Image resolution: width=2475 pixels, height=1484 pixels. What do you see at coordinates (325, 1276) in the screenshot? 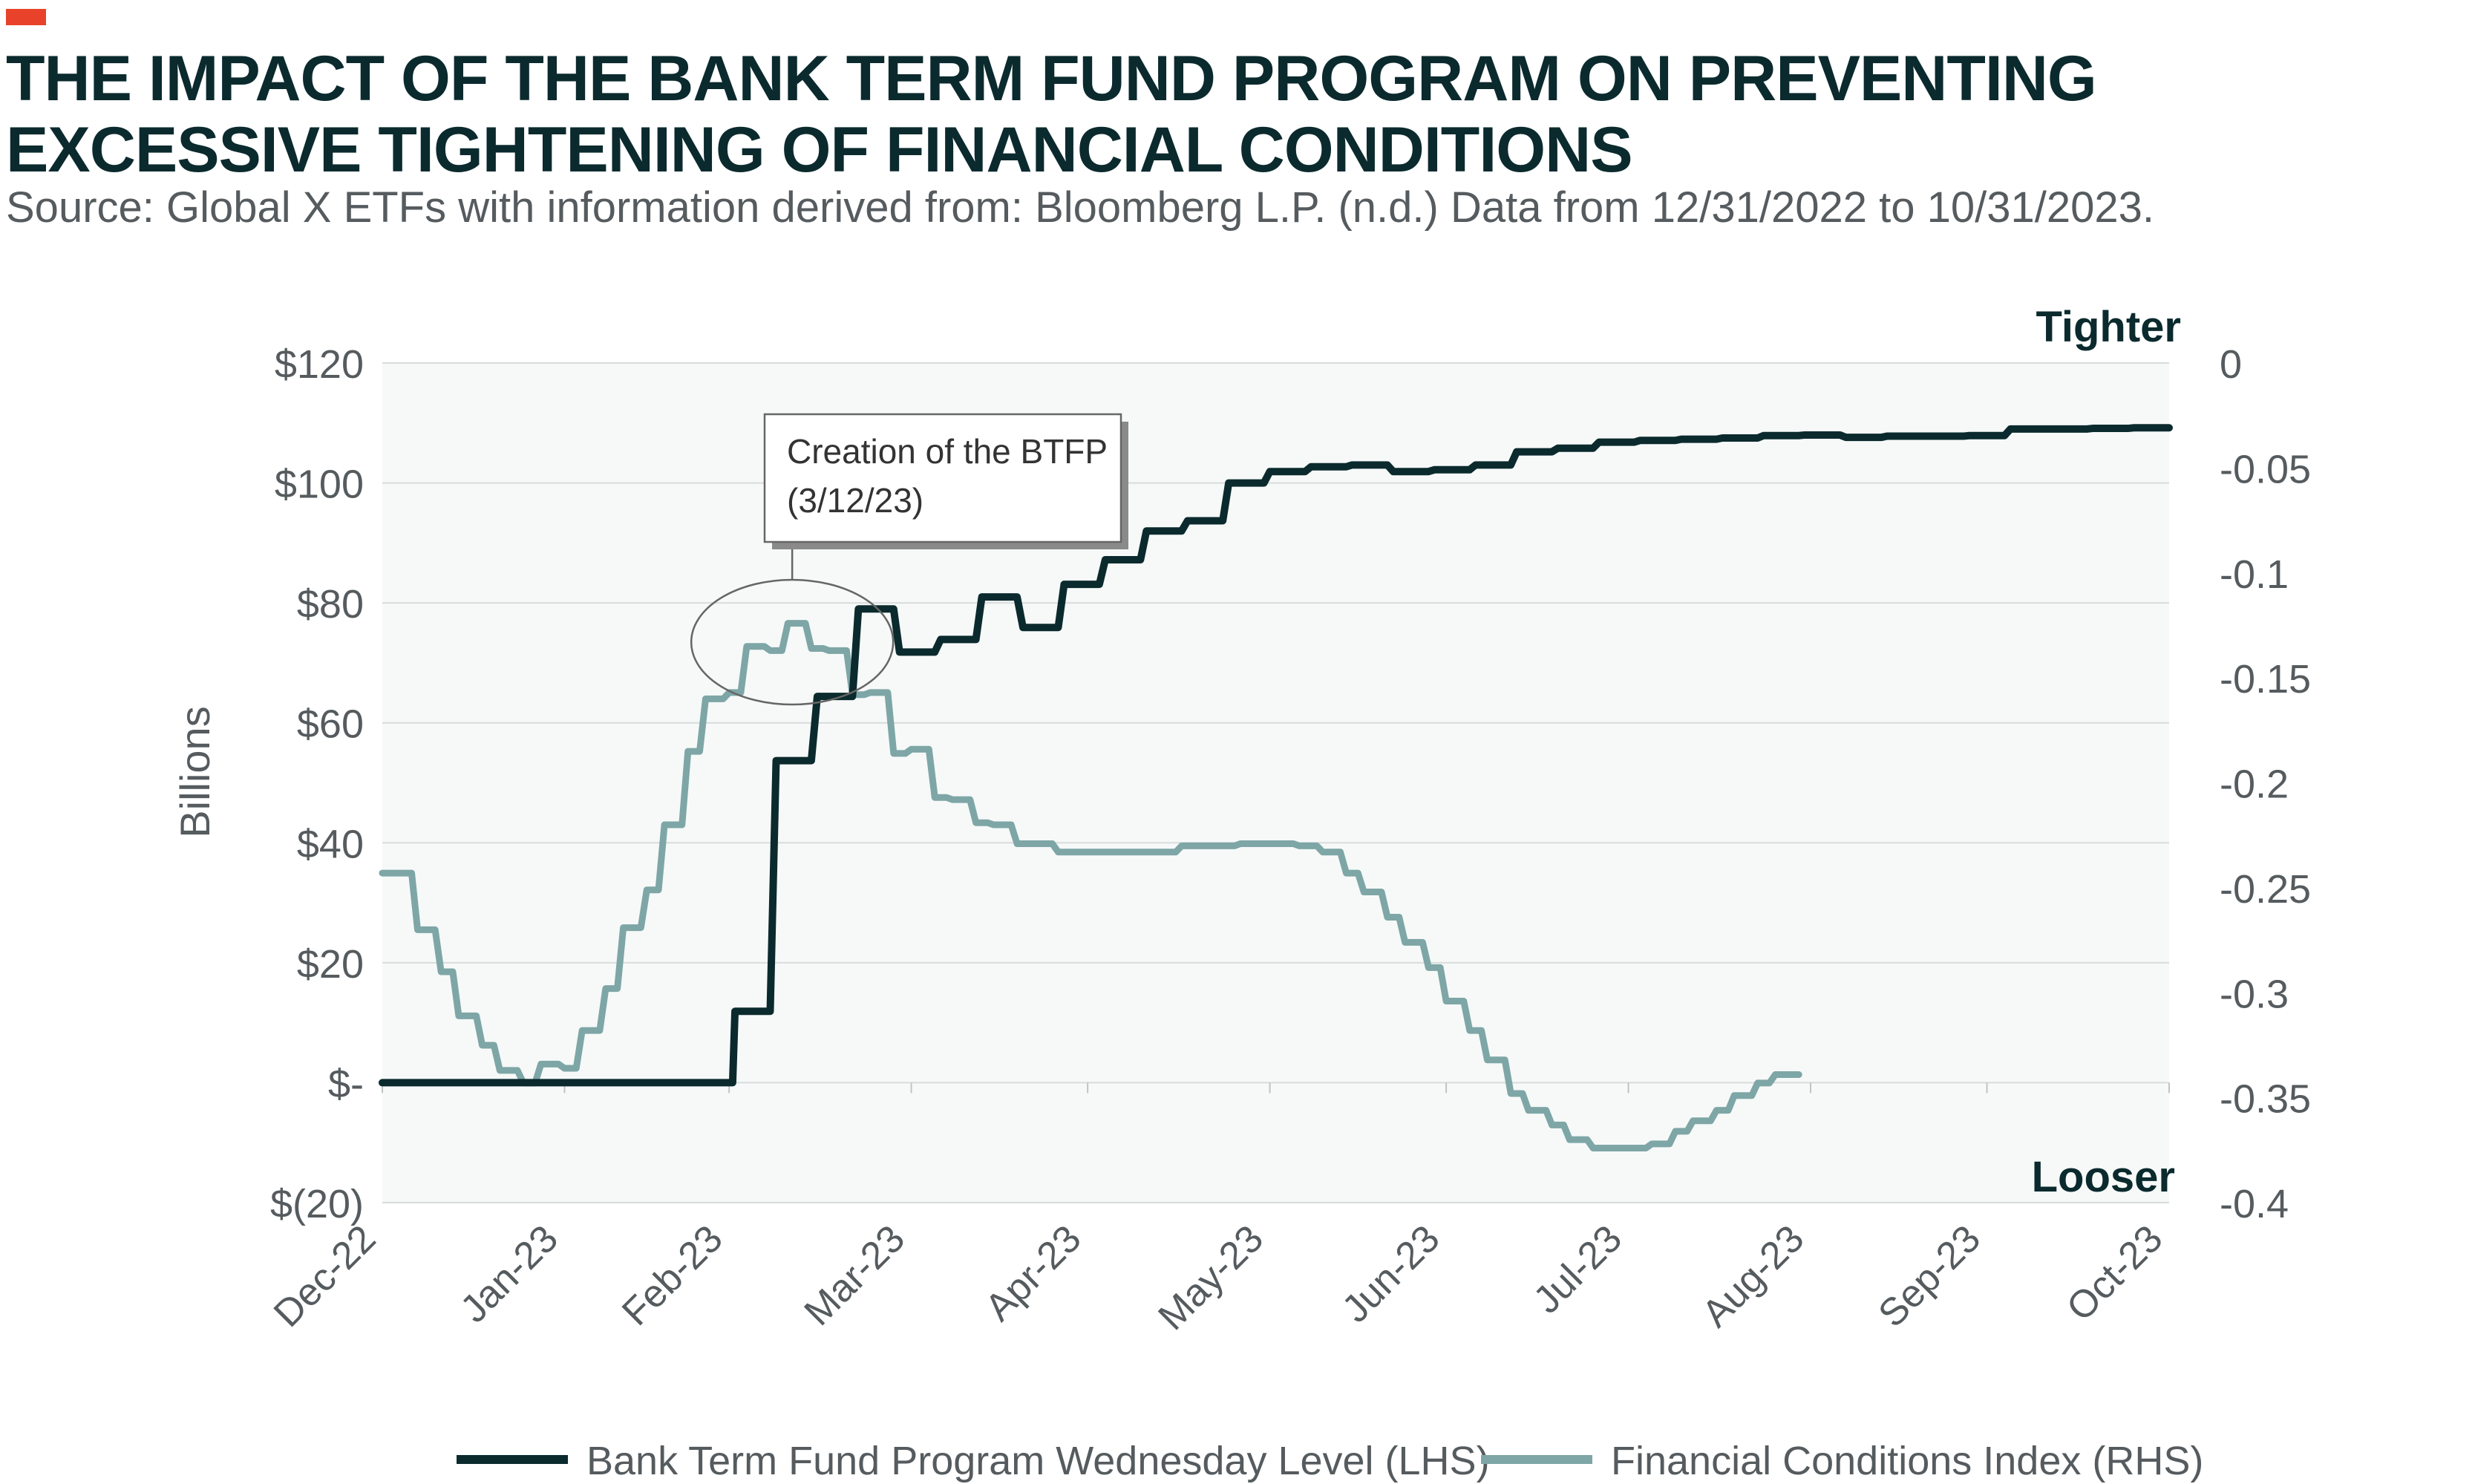
I see `x-tick-label: Dec-22` at bounding box center [325, 1276].